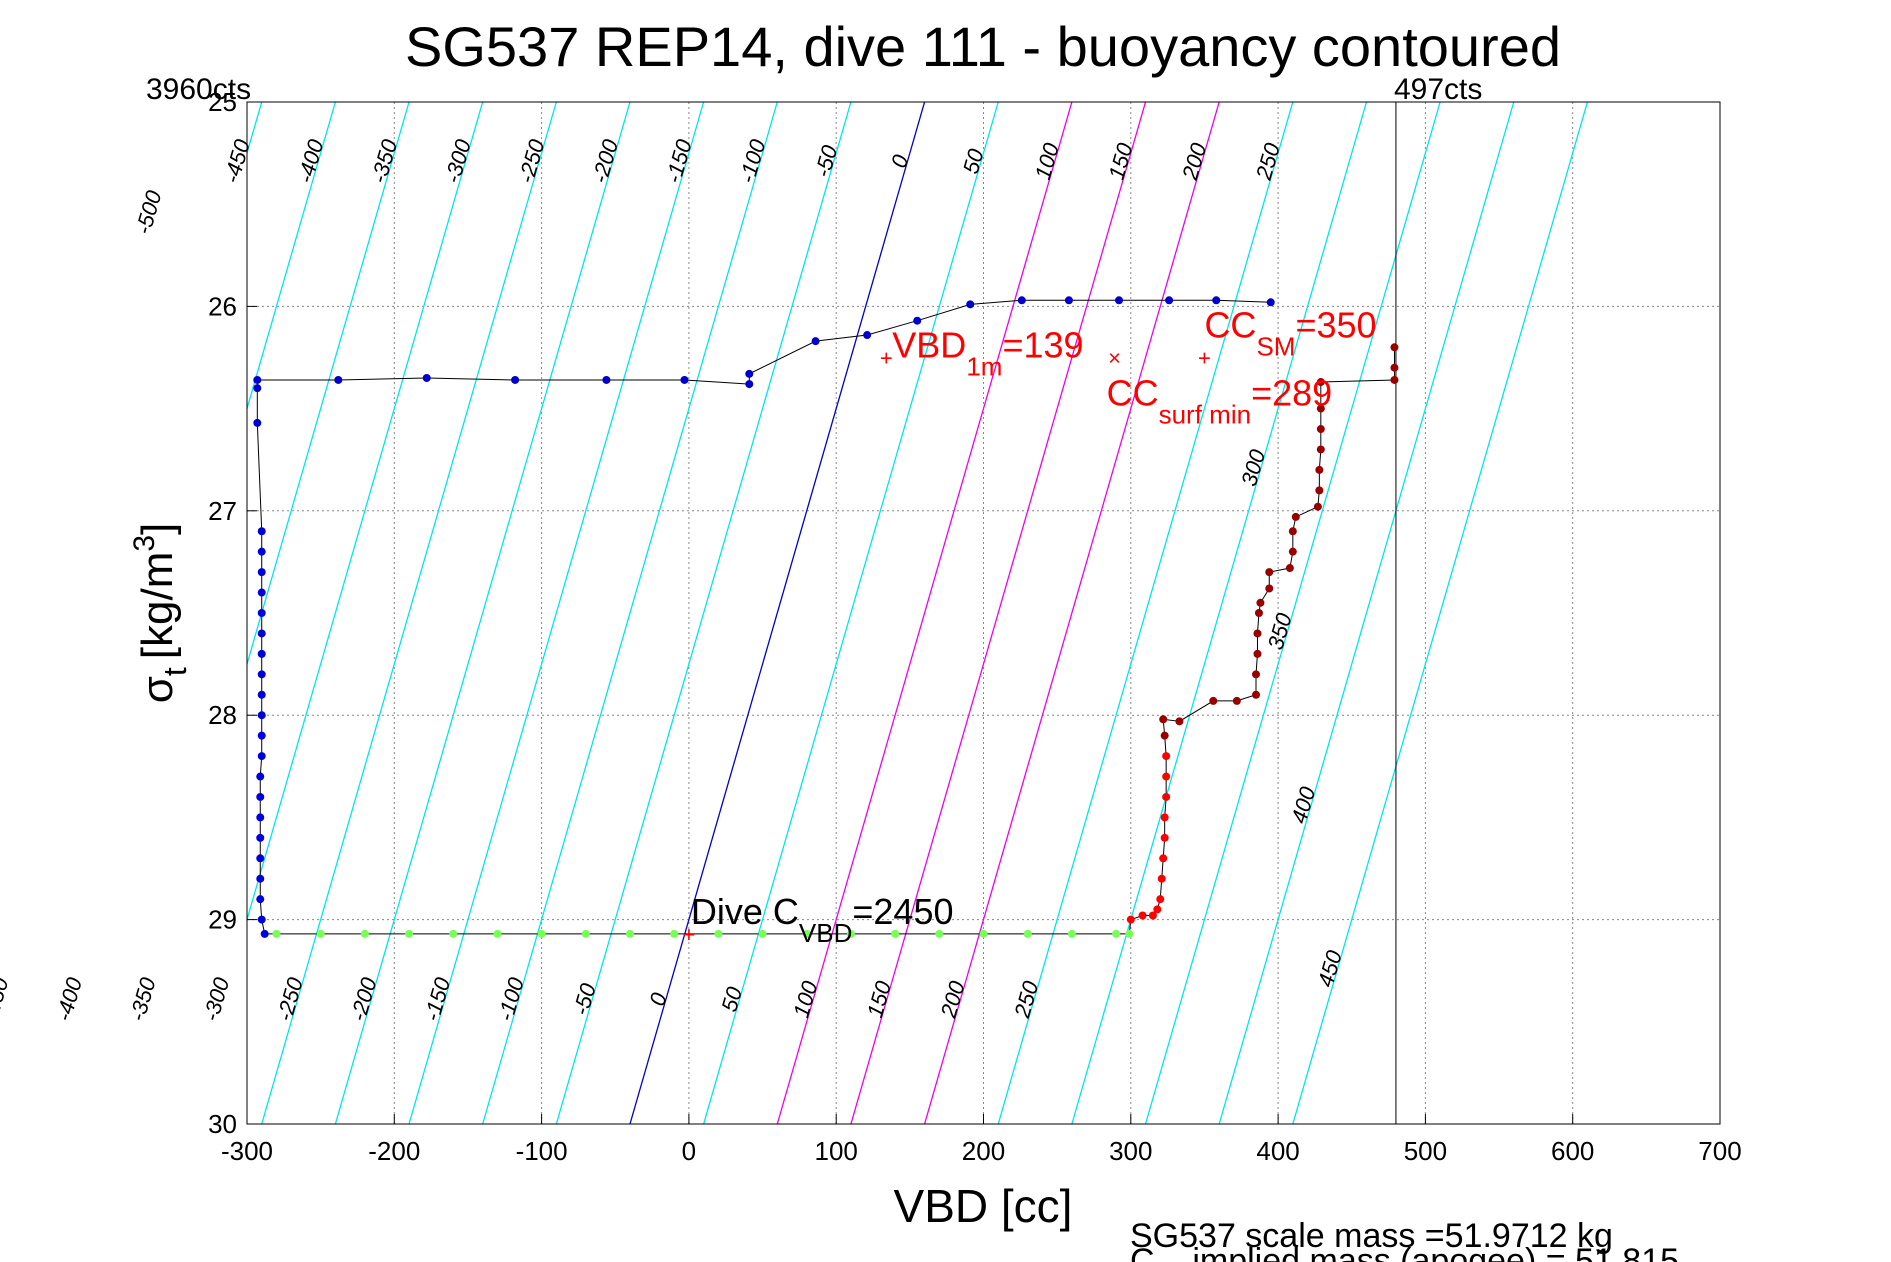 This screenshot has width=1891, height=1262. Describe the element at coordinates (605, 161) in the screenshot. I see `contour-label-top: -200` at that location.